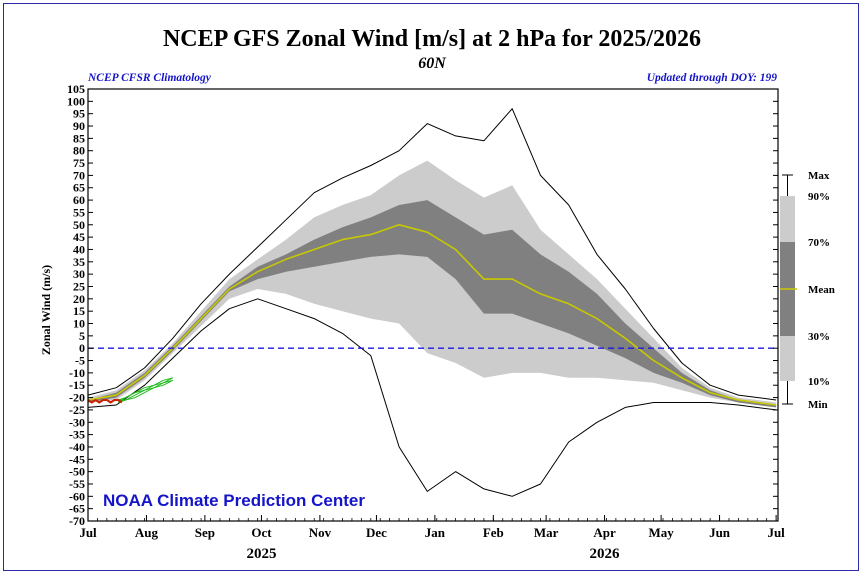 This screenshot has width=864, height=576. I want to click on y-tick-label: -60, so click(77, 496).